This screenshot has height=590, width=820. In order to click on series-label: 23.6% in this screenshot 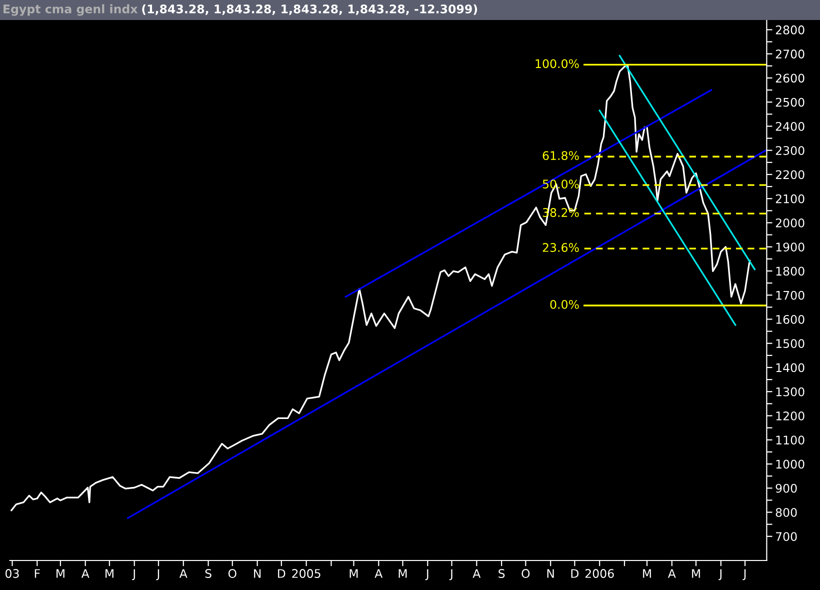, I will do `click(560, 247)`.